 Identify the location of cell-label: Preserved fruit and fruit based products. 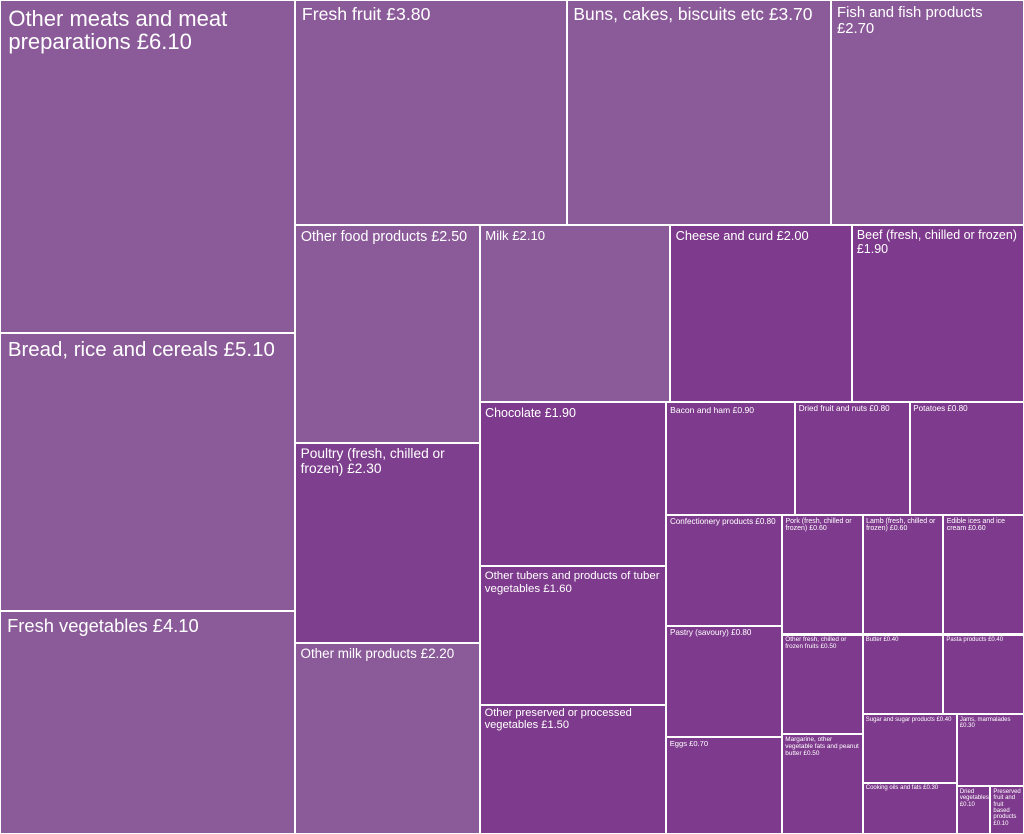
(1007, 804).